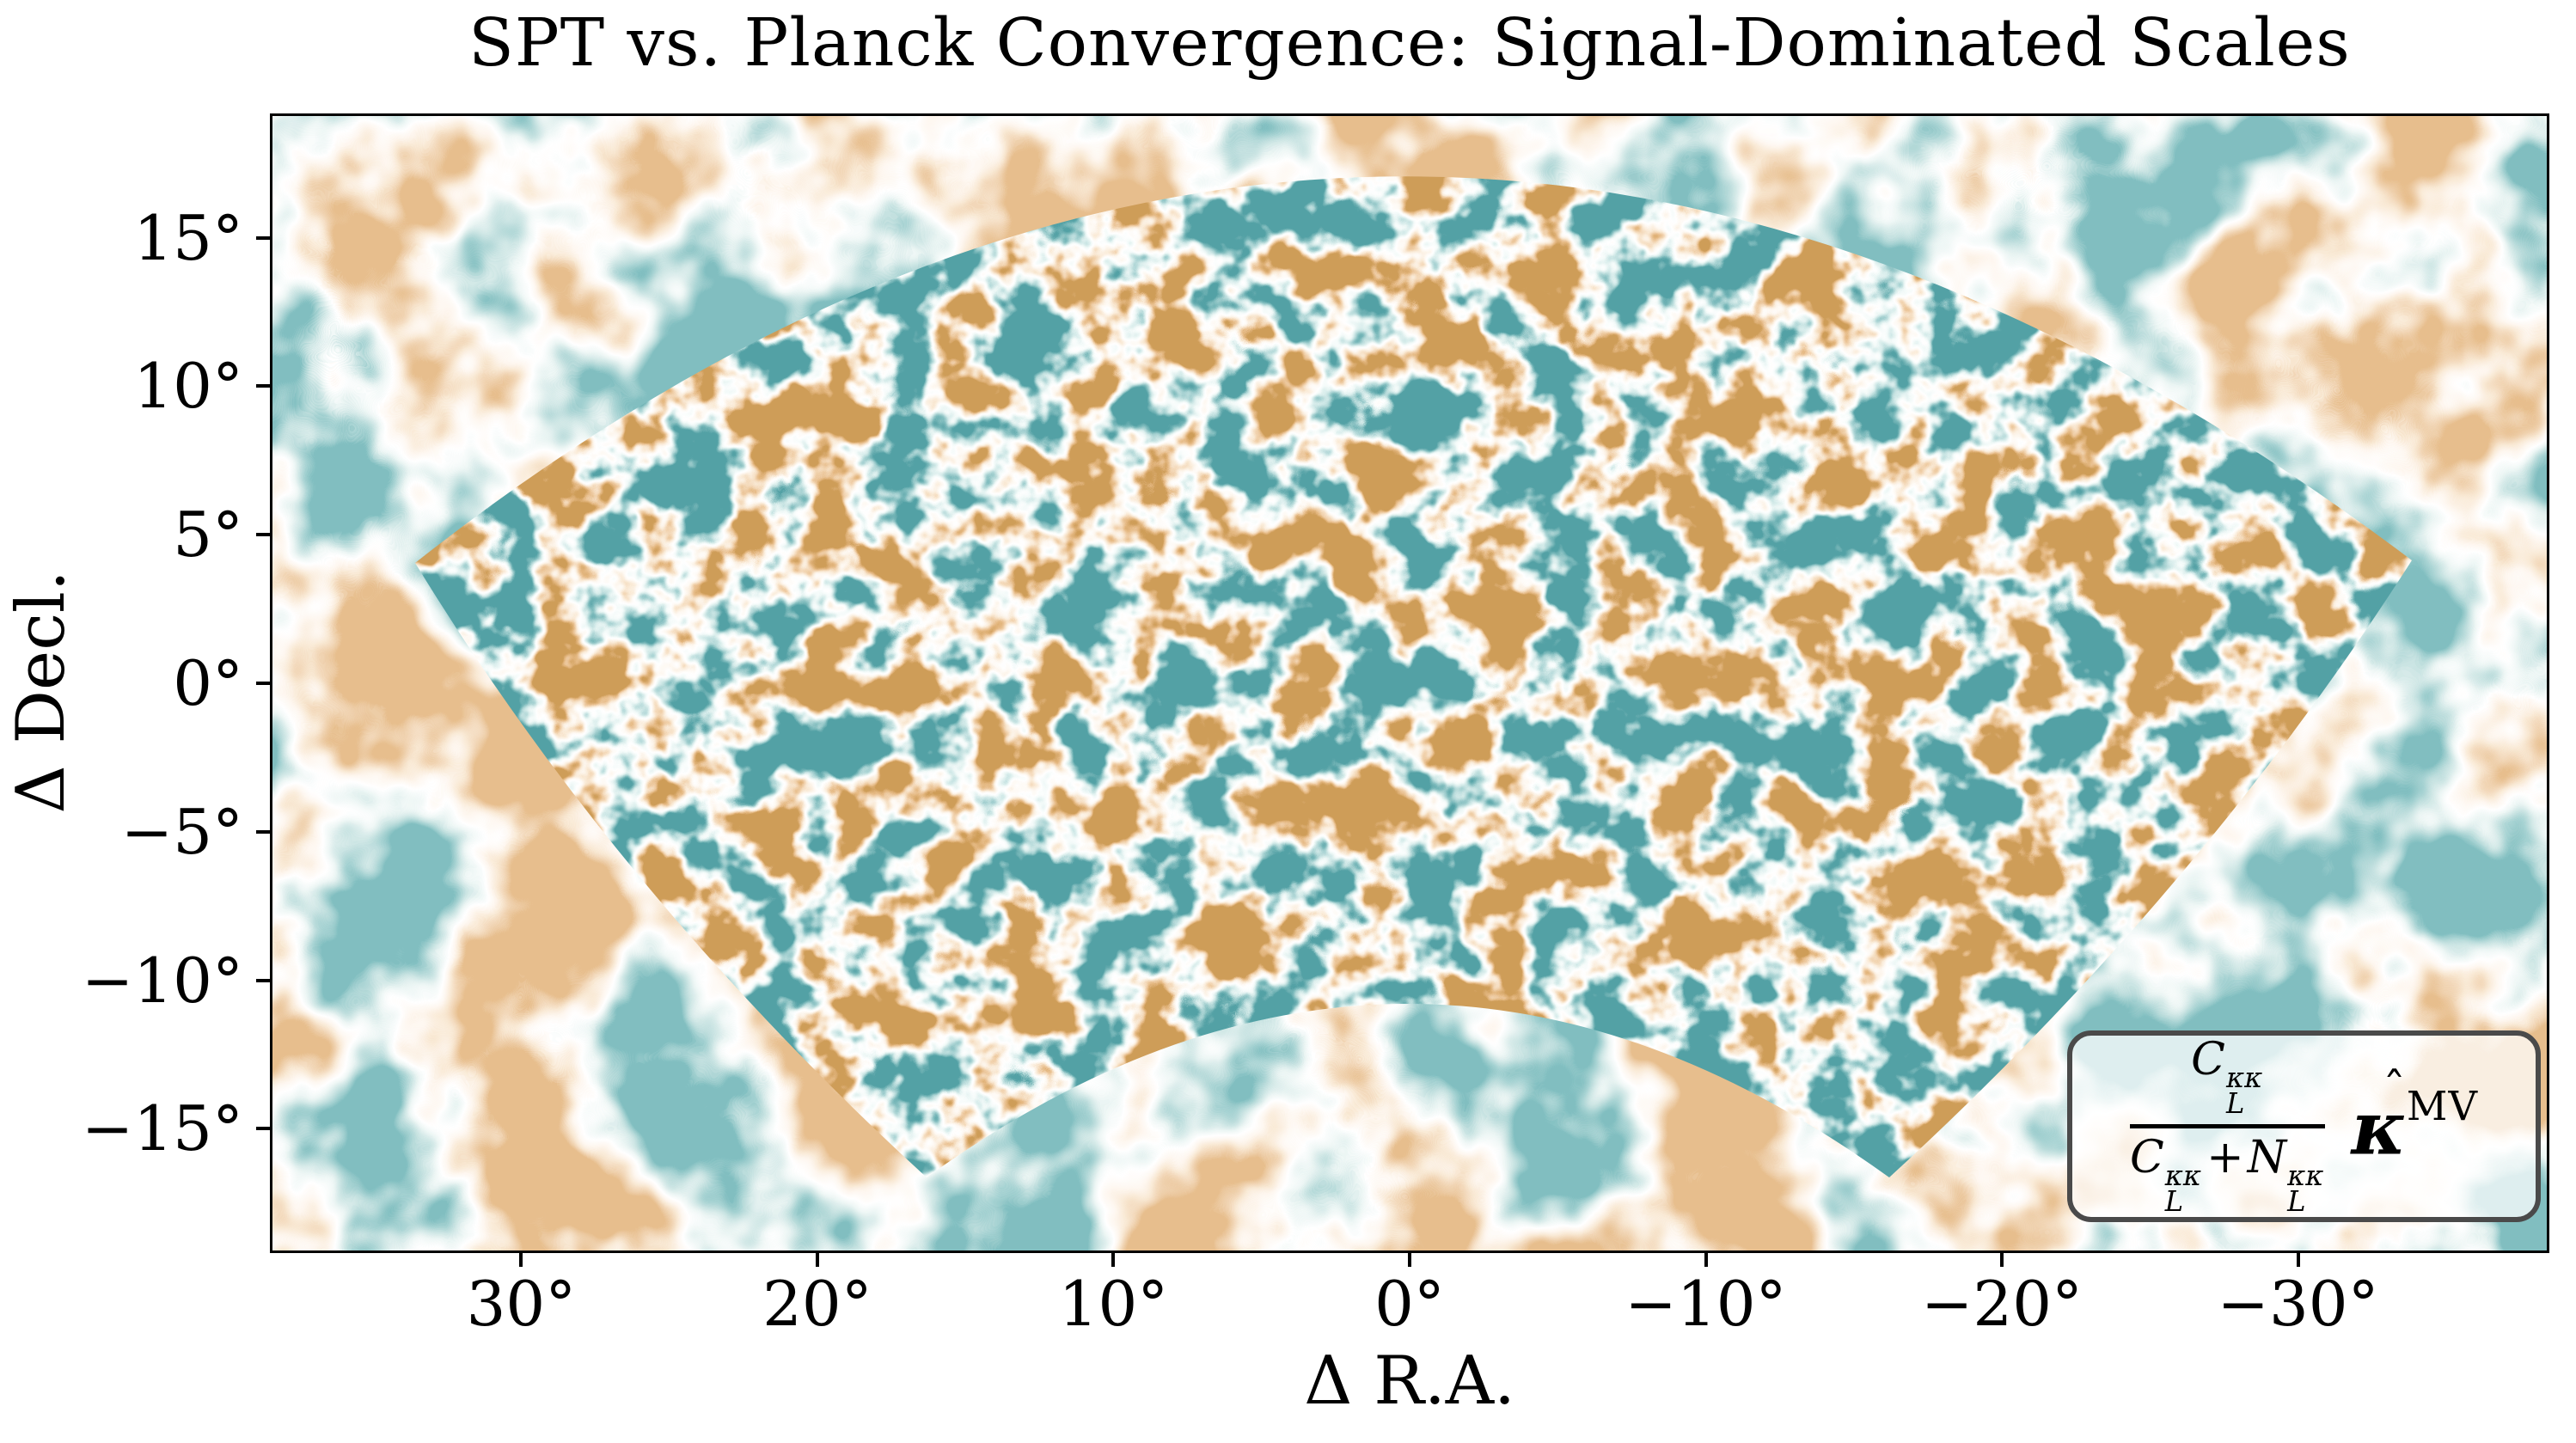  What do you see at coordinates (162, 1128) in the screenshot?
I see `y-tick-label: −15°` at bounding box center [162, 1128].